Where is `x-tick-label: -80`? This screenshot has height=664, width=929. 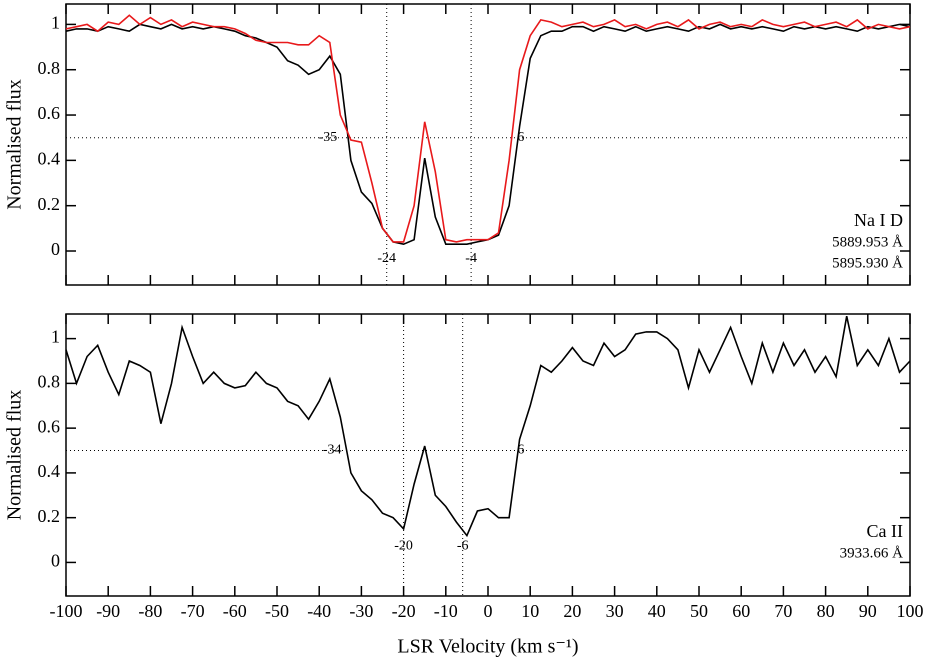 x-tick-label: -80 is located at coordinates (150, 611).